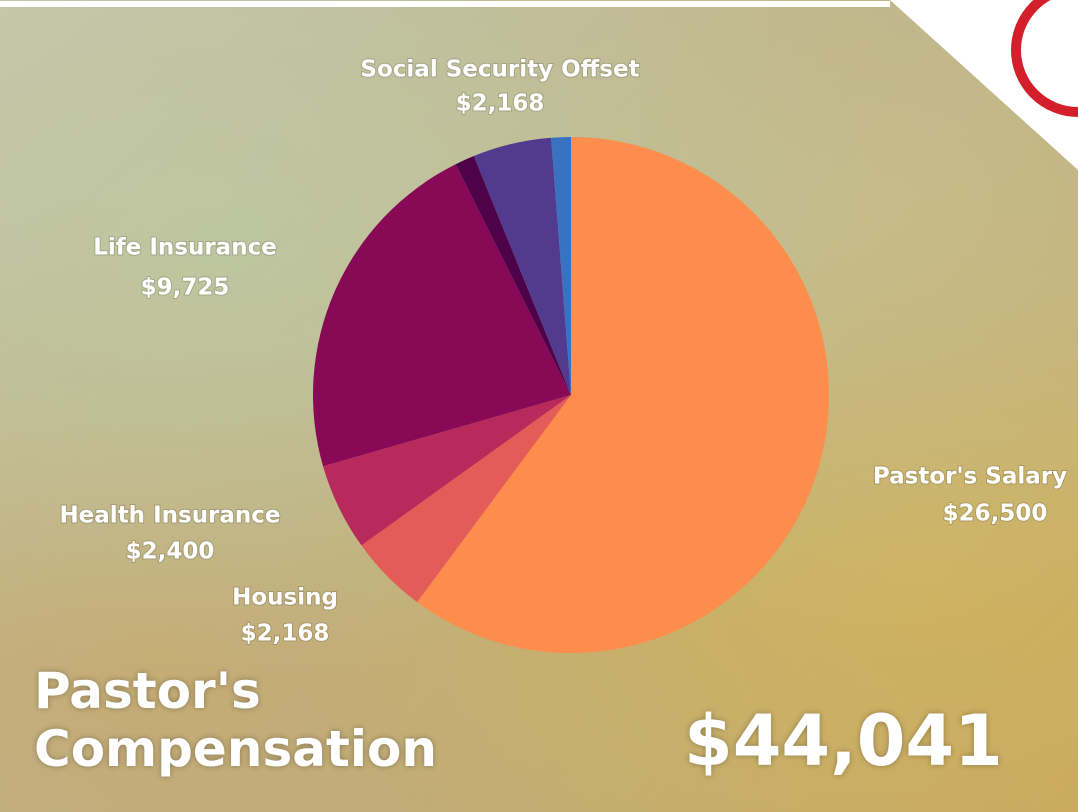 The width and height of the screenshot is (1078, 812). What do you see at coordinates (170, 552) in the screenshot?
I see `value-label: $2,400` at bounding box center [170, 552].